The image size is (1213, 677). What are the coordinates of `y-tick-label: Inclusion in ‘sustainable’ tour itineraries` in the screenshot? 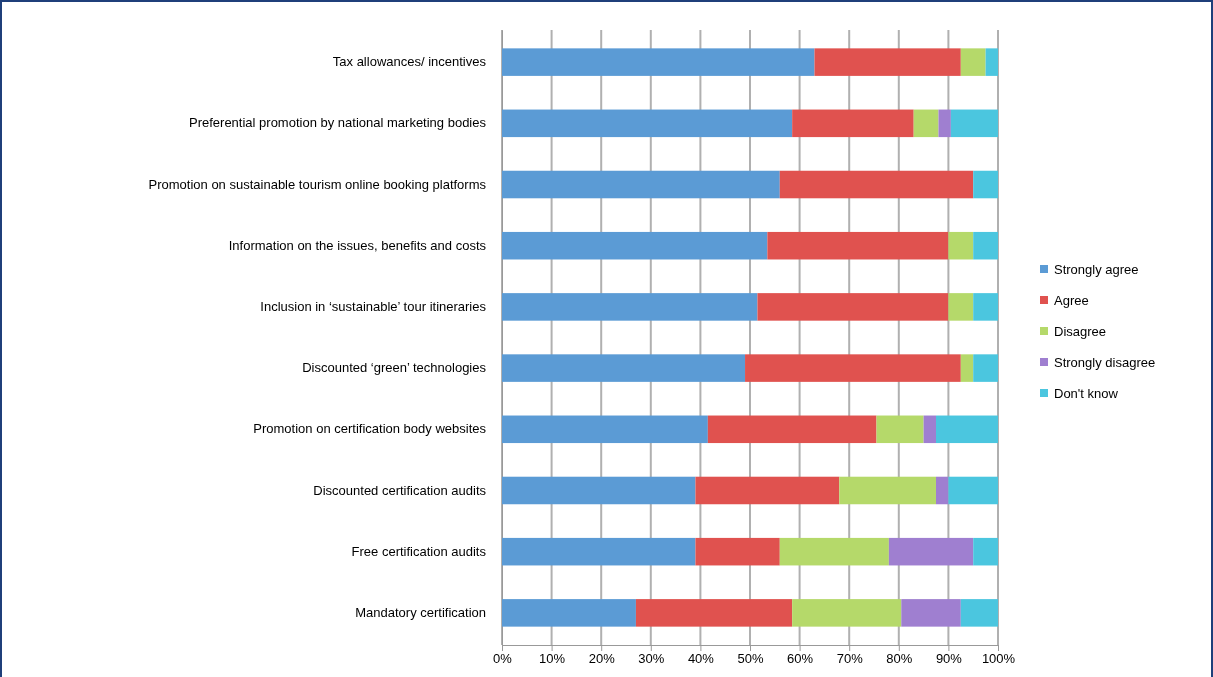 It's located at (373, 307).